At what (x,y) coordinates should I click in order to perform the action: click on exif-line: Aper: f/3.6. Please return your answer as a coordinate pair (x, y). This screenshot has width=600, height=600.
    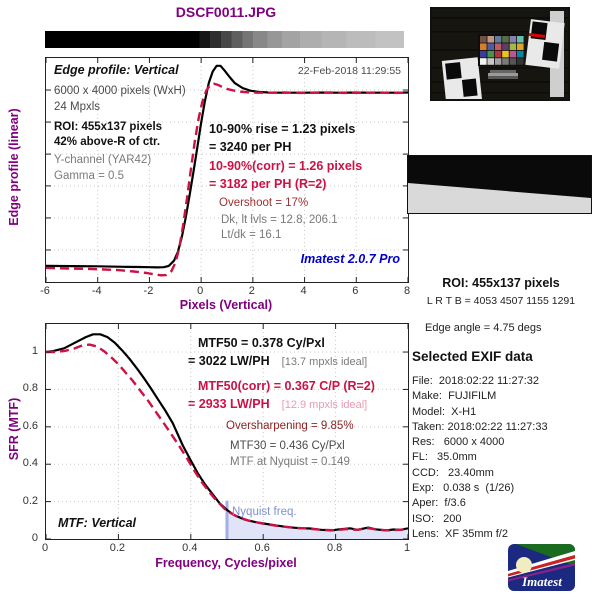
    Looking at the image, I should click on (439, 503).